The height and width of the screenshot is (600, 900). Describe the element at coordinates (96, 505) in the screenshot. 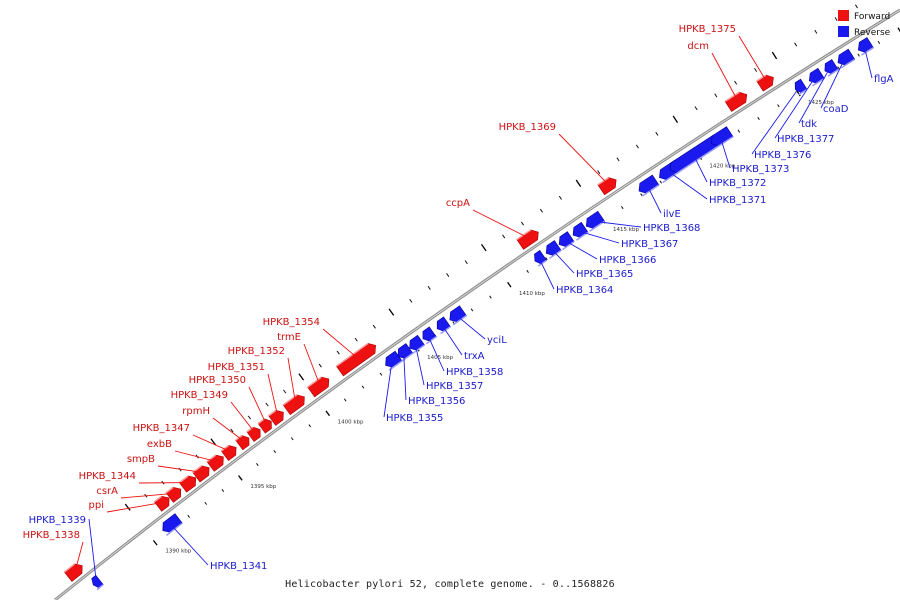

I see `gene-label-ppi: ppi` at that location.